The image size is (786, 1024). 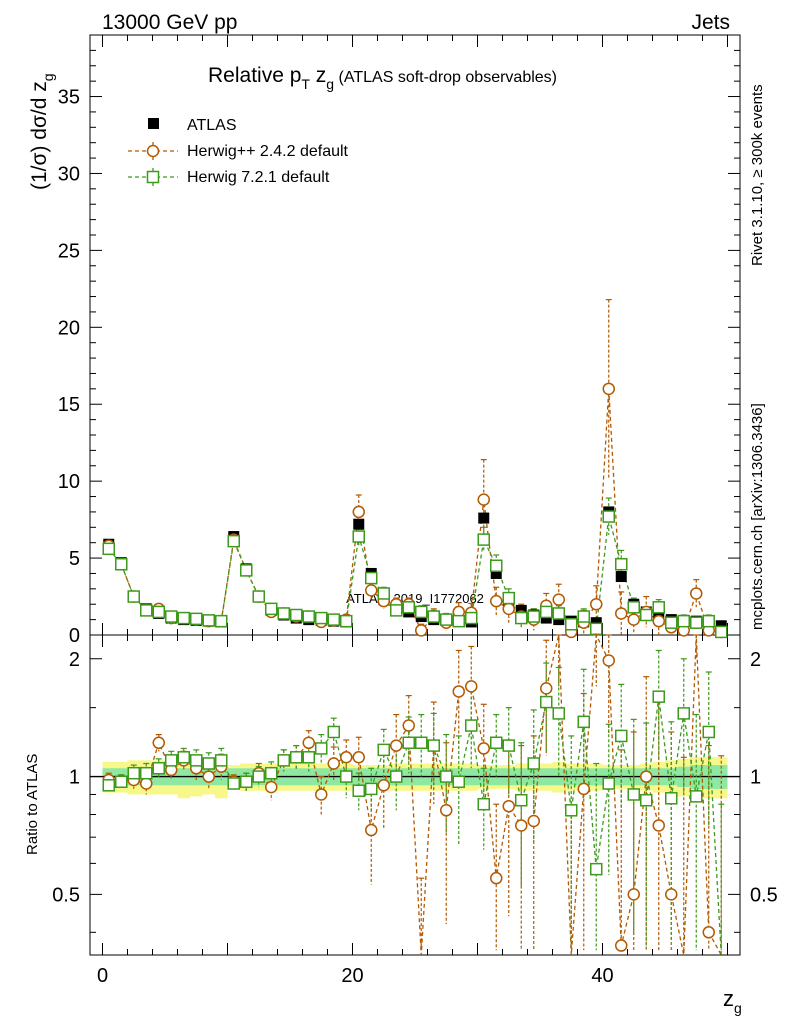 What do you see at coordinates (69, 98) in the screenshot?
I see `y-tick-label: 35` at bounding box center [69, 98].